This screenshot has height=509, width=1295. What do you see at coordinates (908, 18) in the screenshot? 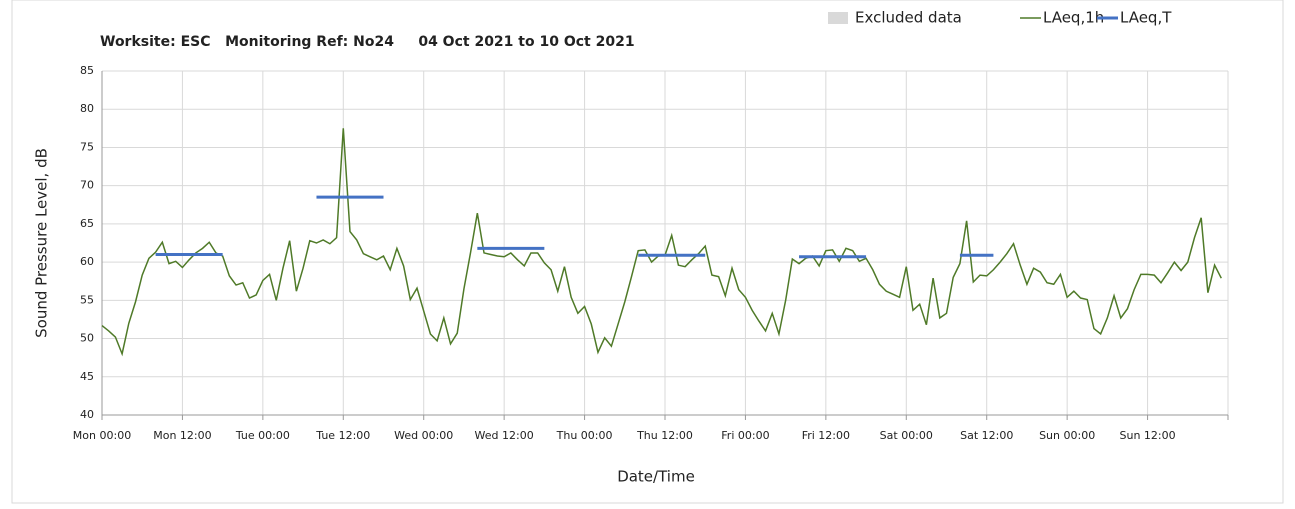
I see `legend-label: Excluded data` at bounding box center [908, 18].